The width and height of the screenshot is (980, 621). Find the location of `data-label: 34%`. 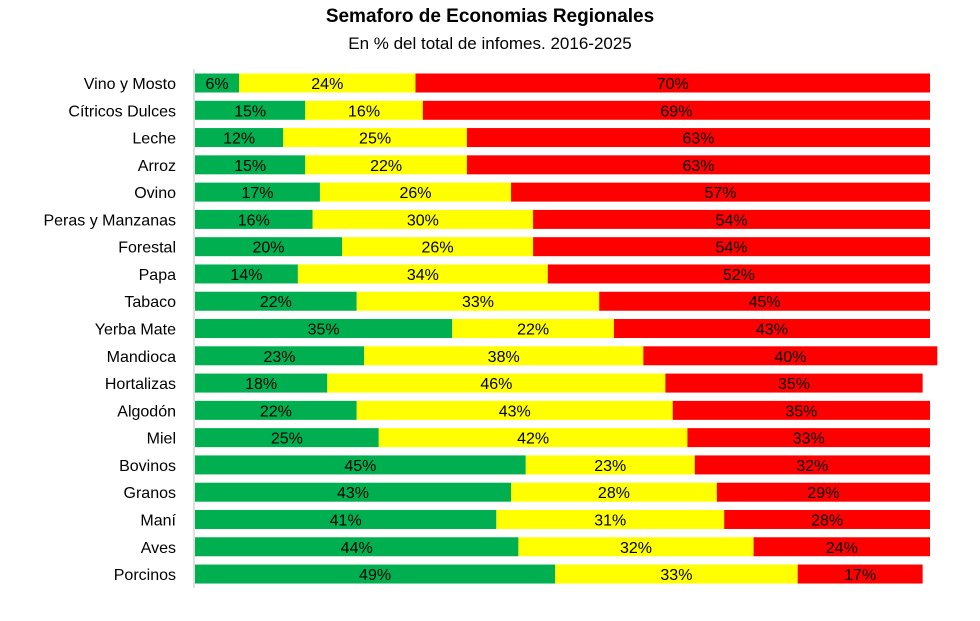

data-label: 34% is located at coordinates (423, 275).